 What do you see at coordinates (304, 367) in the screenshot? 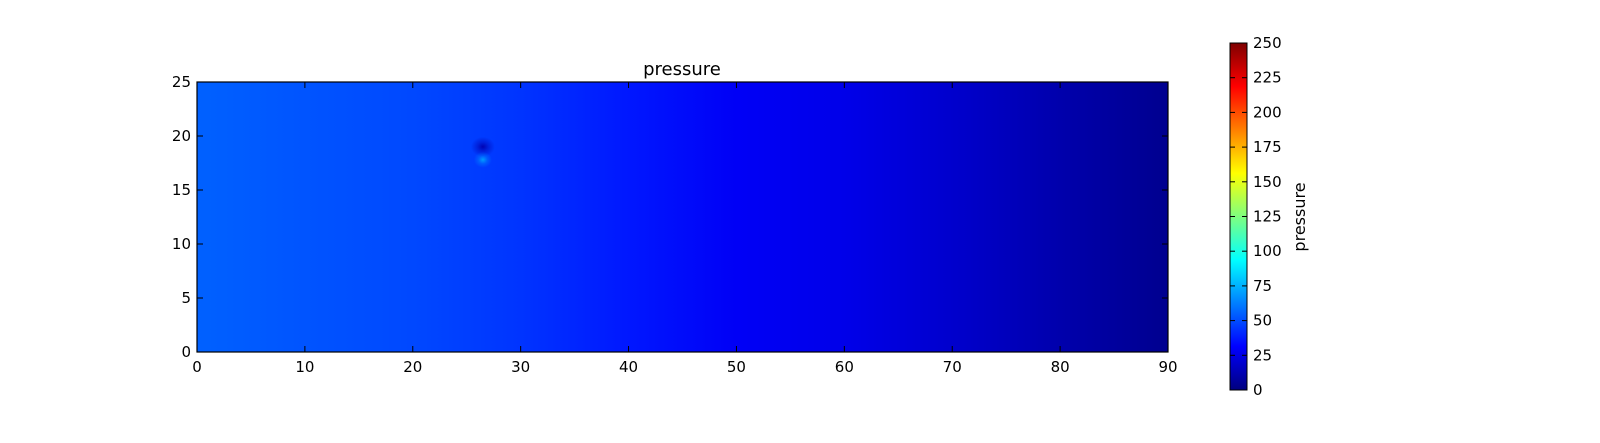
I see `x-tick-label: 10` at bounding box center [304, 367].